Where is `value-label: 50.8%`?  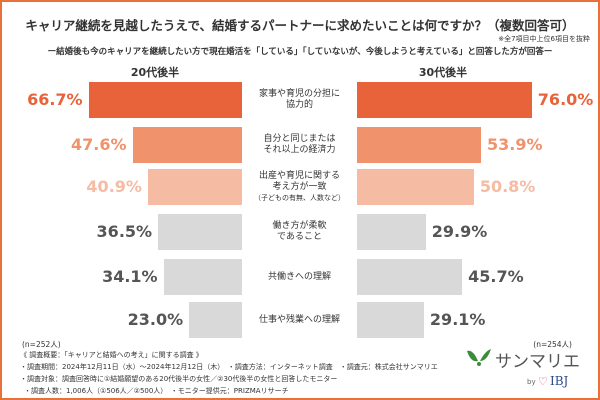
value-label: 50.8% is located at coordinates (507, 186).